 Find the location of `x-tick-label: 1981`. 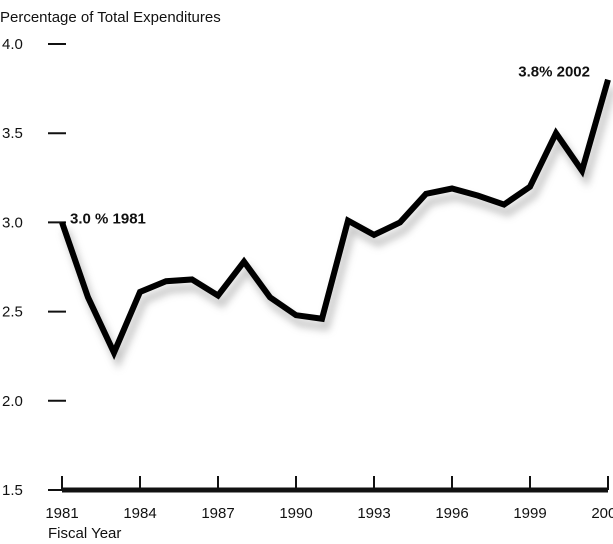

x-tick-label: 1981 is located at coordinates (61, 513).